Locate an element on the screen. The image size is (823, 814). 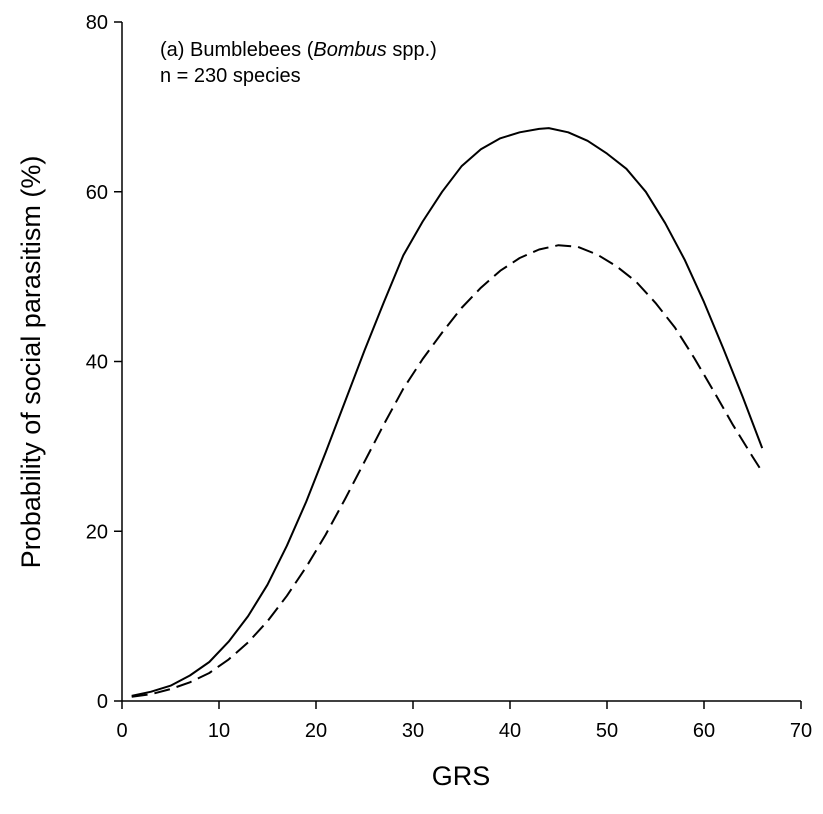
annotation-sample-size: n = 230 species is located at coordinates (230, 76).